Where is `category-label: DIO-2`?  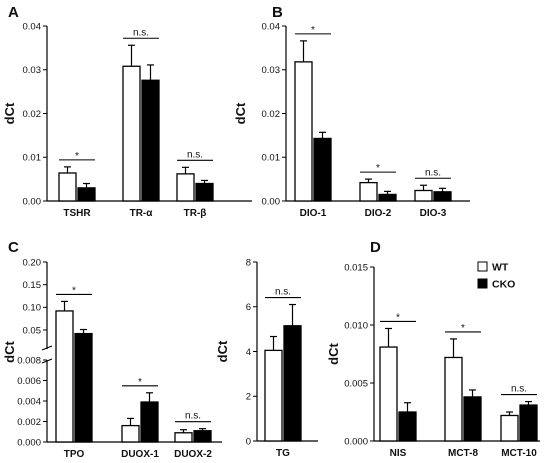
category-label: DIO-2 is located at coordinates (378, 213).